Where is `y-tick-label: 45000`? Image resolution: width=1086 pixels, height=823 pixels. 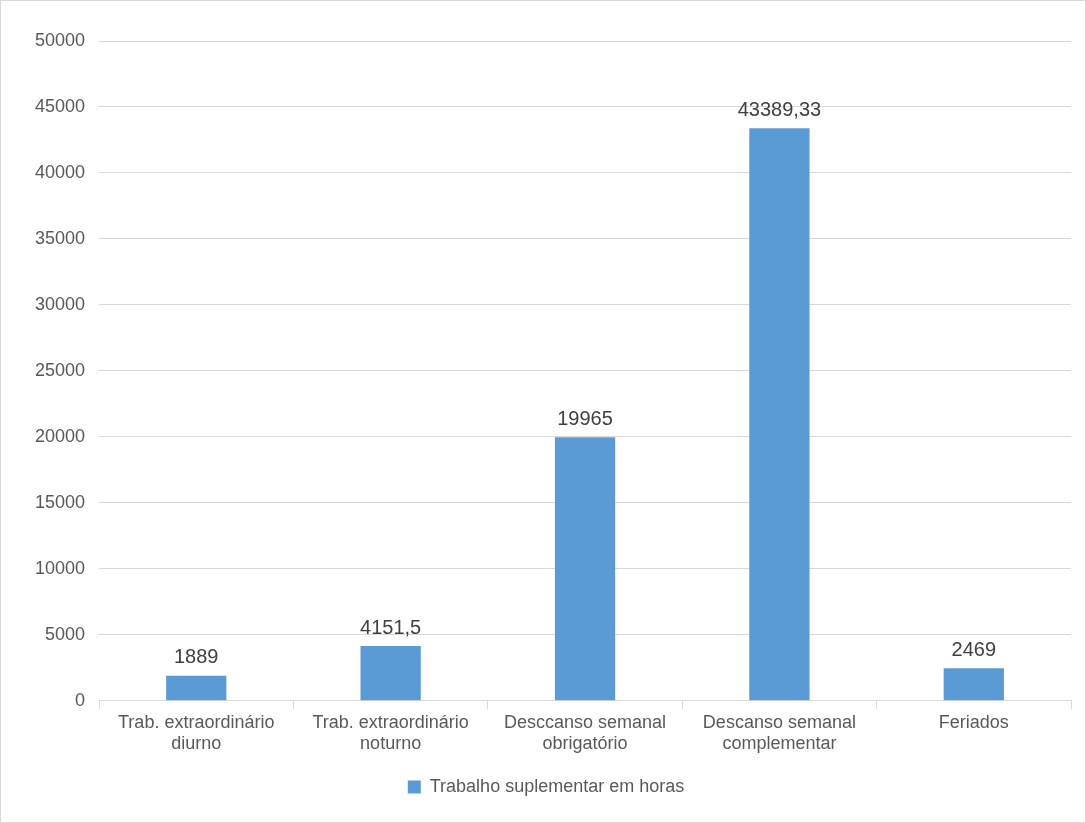
y-tick-label: 45000 is located at coordinates (60, 105).